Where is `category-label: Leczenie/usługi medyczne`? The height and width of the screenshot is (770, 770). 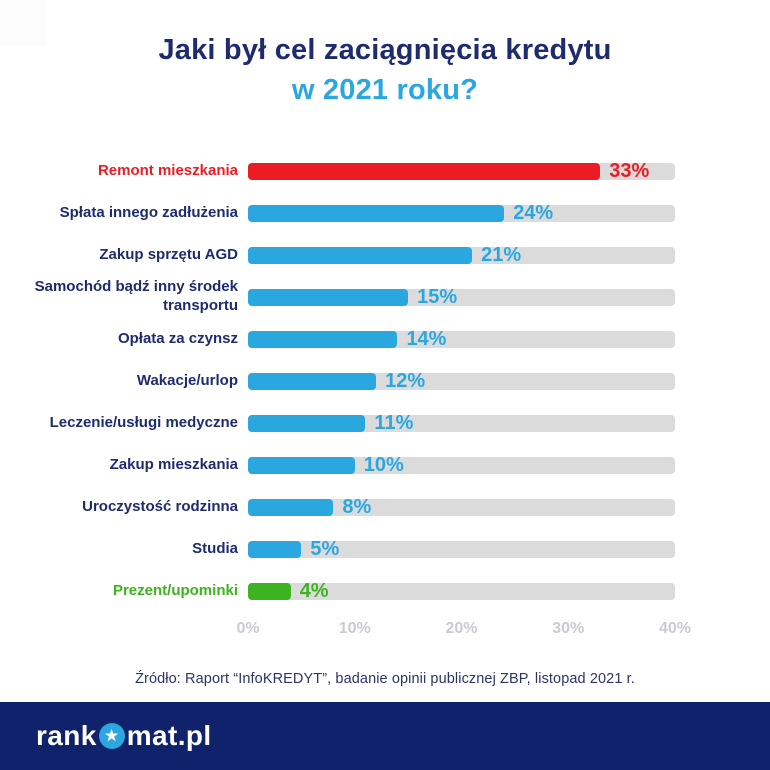 category-label: Leczenie/usługi medyczne is located at coordinates (143, 422).